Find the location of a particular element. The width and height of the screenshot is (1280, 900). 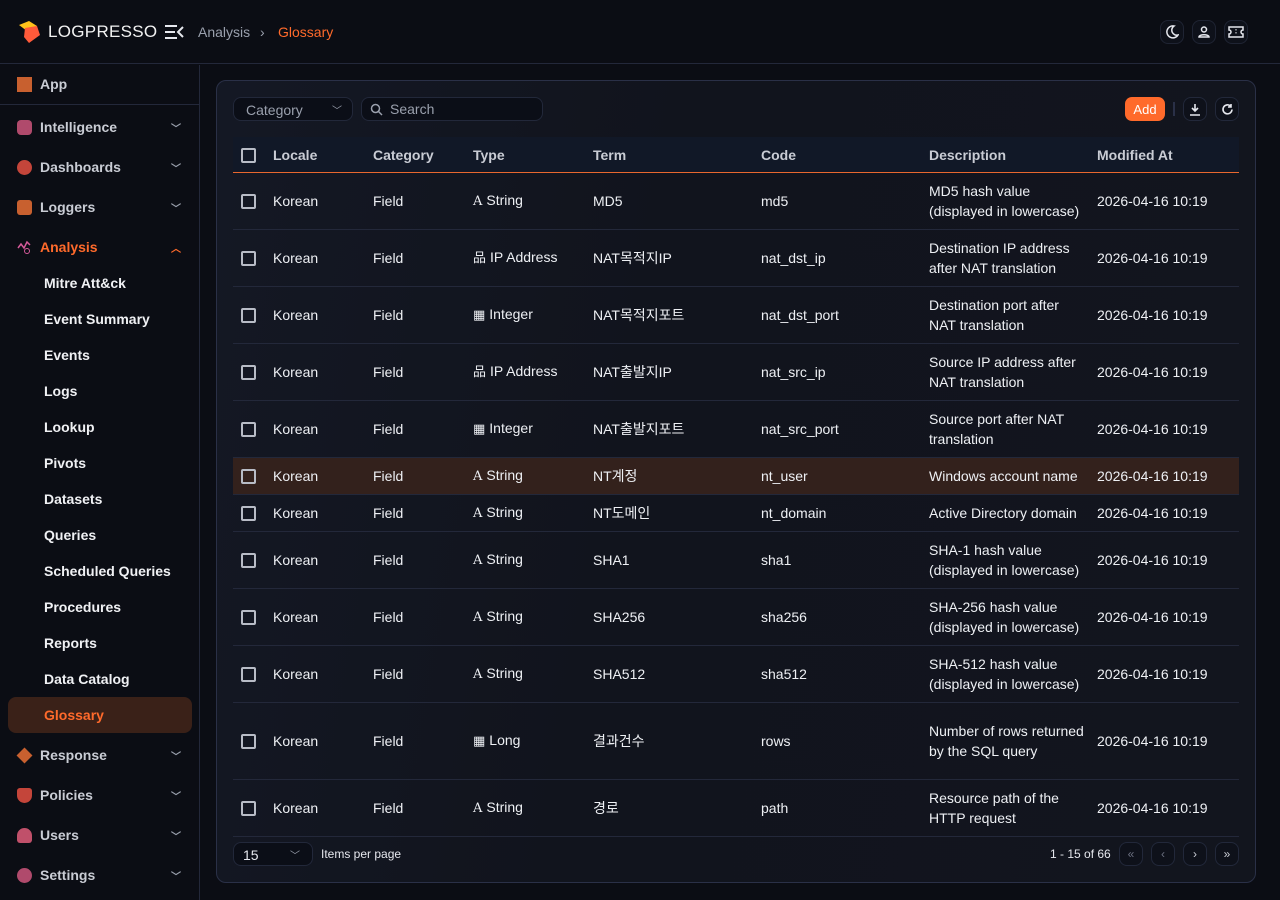

sidebar-item-pivots: Pivots is located at coordinates (65, 463).